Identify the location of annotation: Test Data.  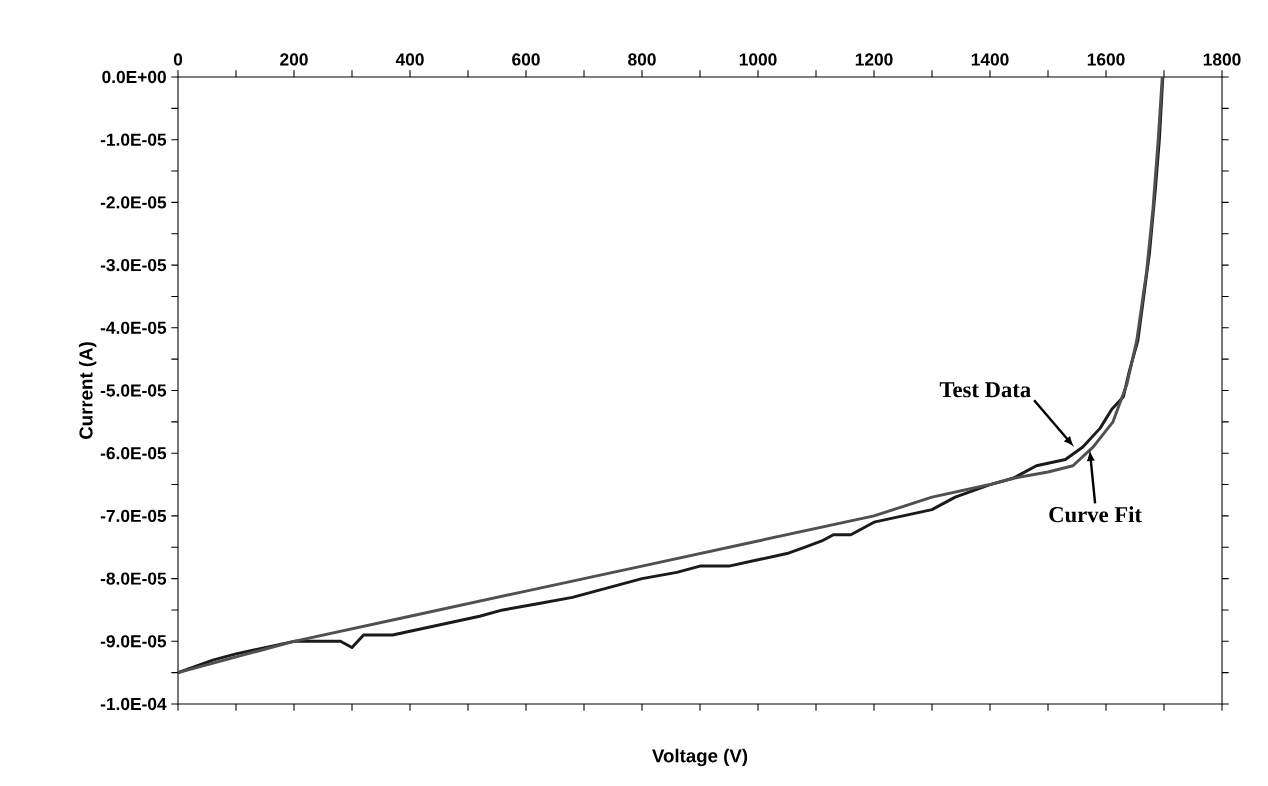
(985, 390).